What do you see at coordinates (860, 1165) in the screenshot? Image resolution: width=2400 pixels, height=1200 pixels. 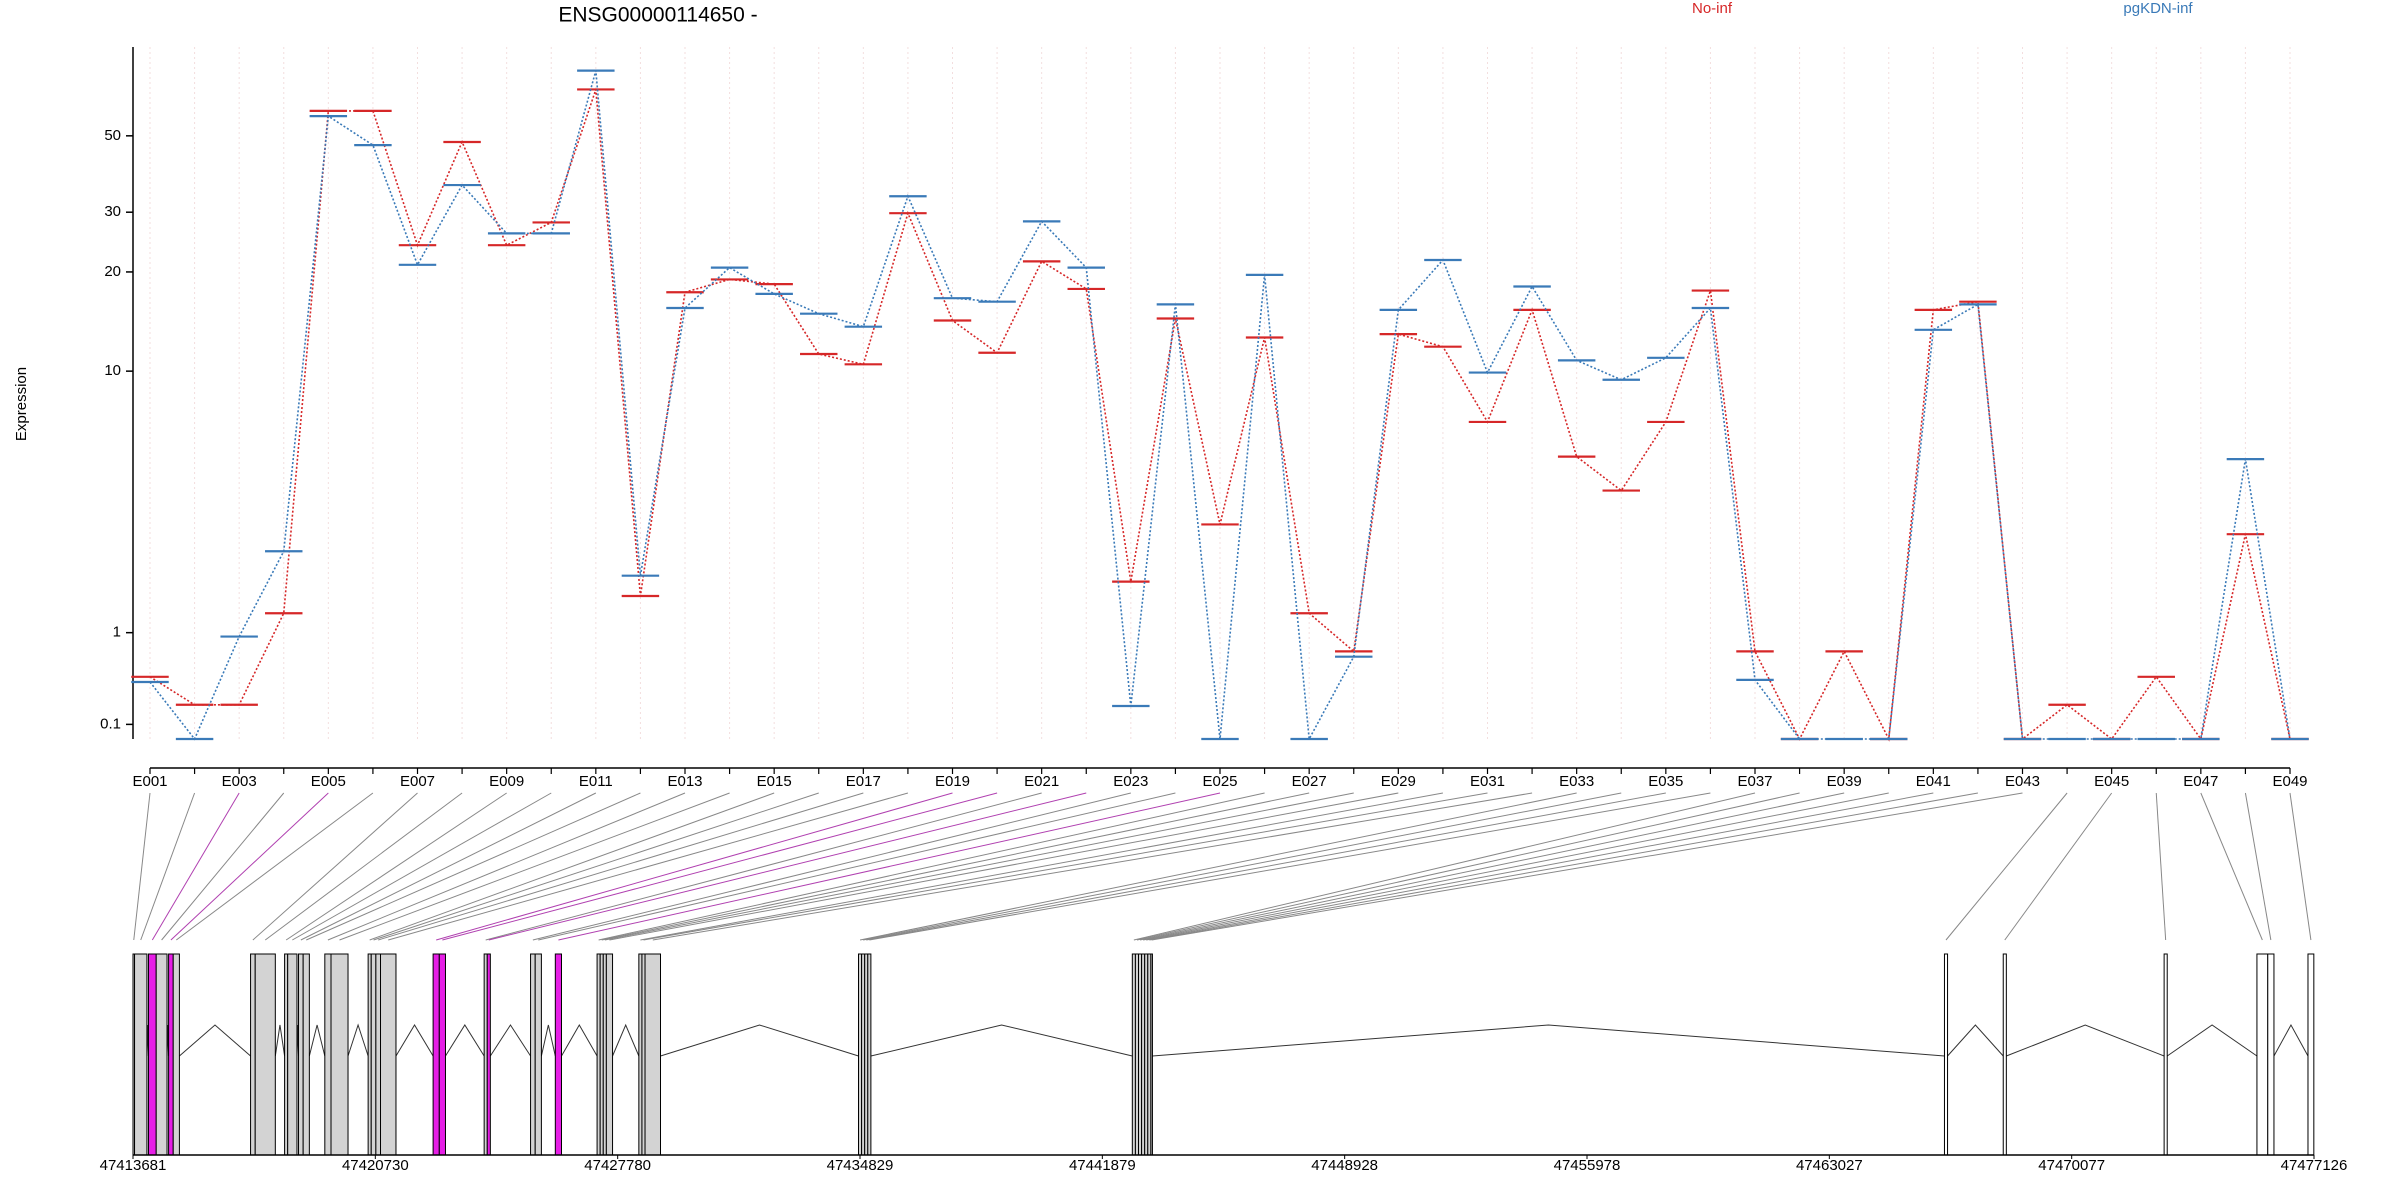 I see `genomic-tick-label: 47434829` at bounding box center [860, 1165].